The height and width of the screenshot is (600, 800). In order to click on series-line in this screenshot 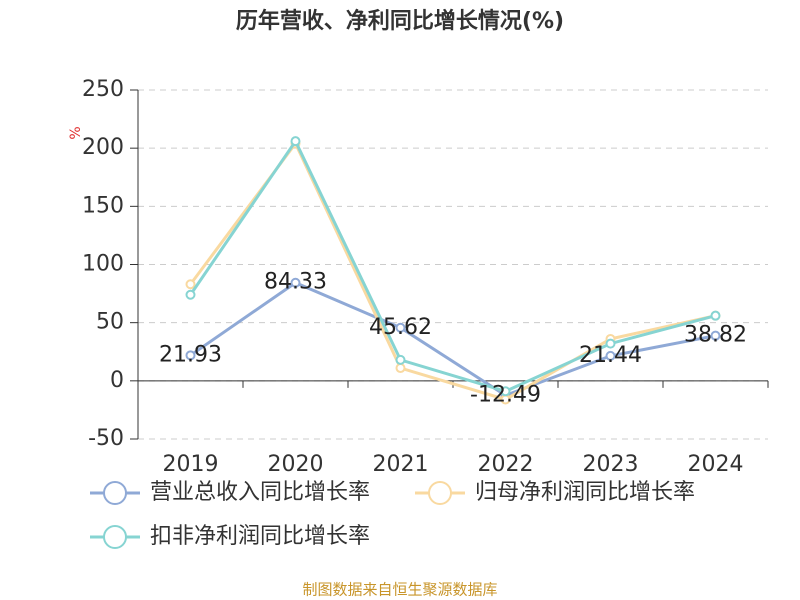, I will do `click(452, 339)`.